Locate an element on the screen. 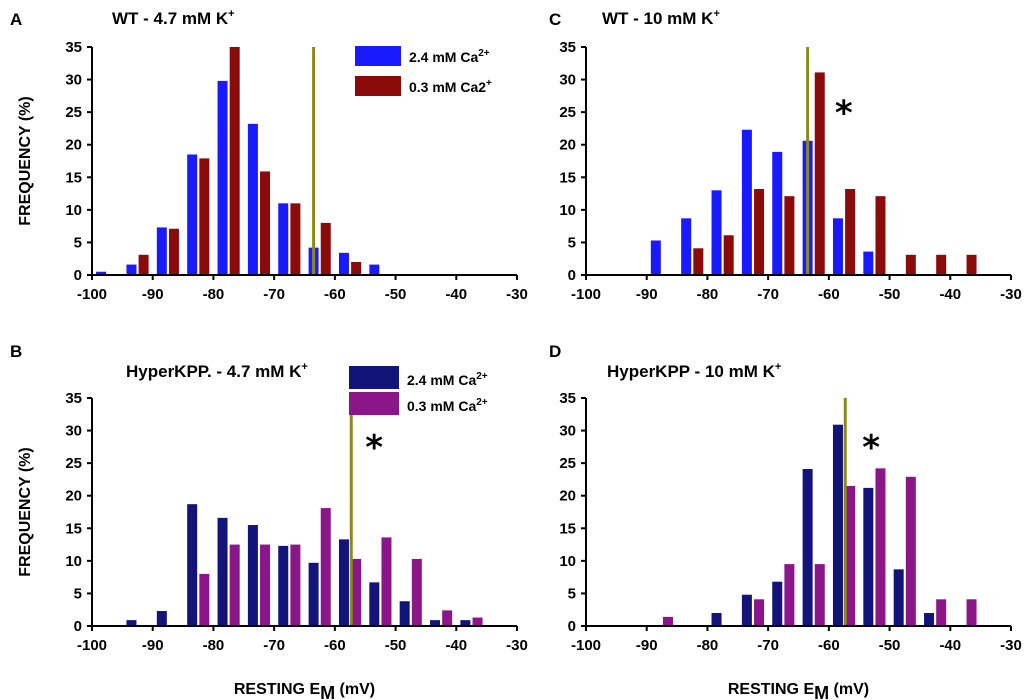 The height and width of the screenshot is (700, 1027). panel-letter: C is located at coordinates (555, 19).